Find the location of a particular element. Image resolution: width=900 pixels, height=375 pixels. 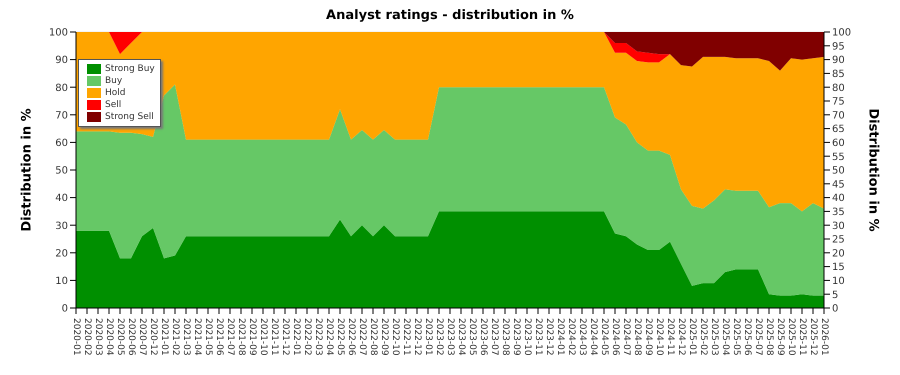

x-tick-label: 2025-01 is located at coordinates (692, 337).